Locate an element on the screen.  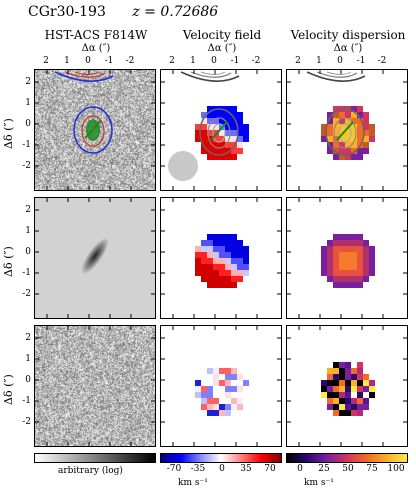
figure-title: CGr30-193 z = 0.72686 is located at coordinates (123, 12).